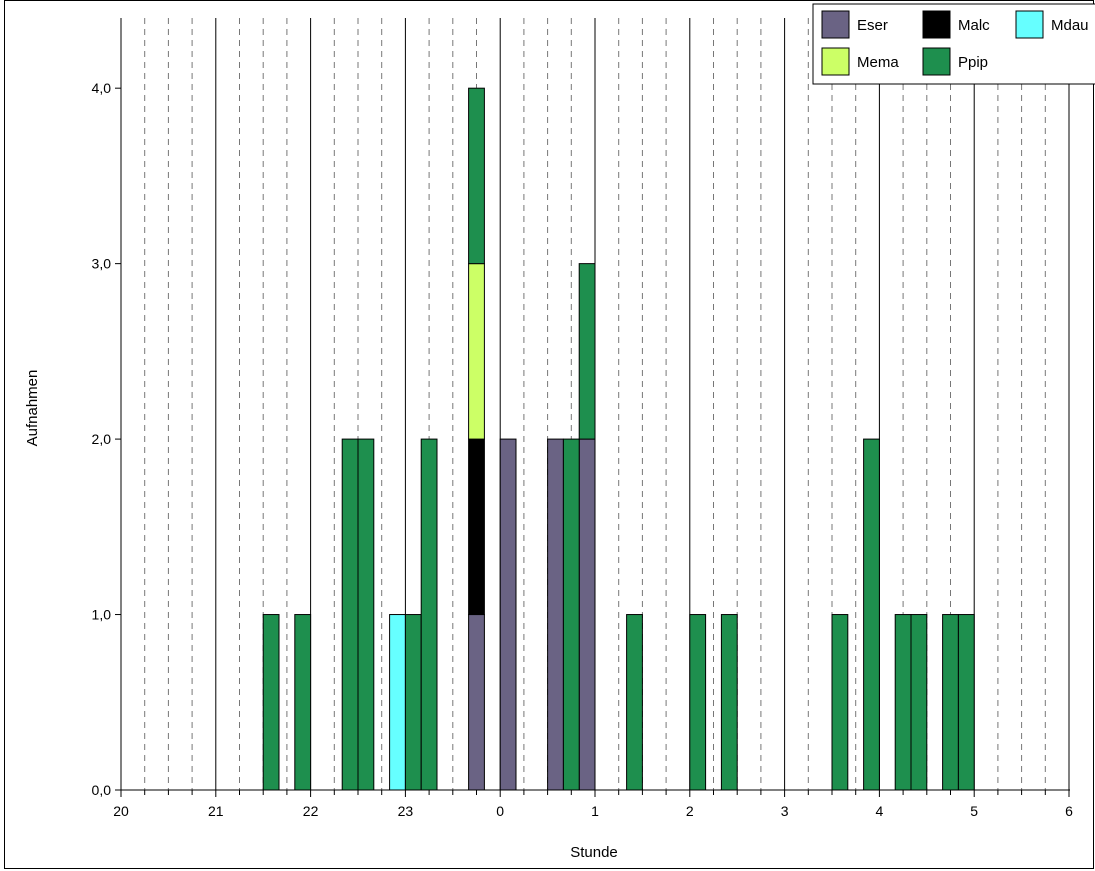 This screenshot has width=1095, height=871. I want to click on bar-malc, so click(476, 527).